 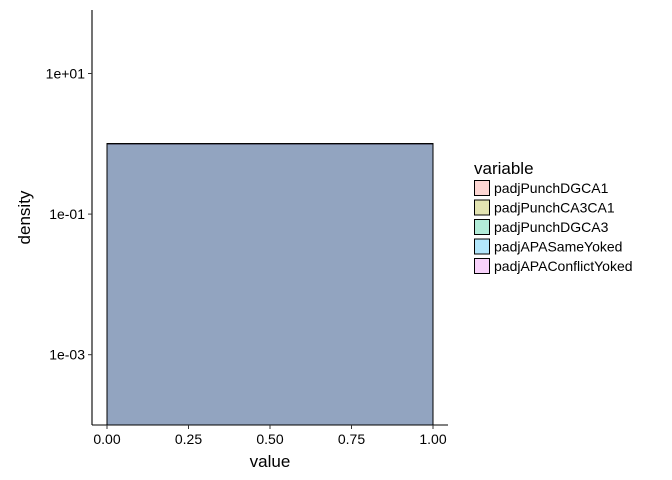 What do you see at coordinates (269, 439) in the screenshot?
I see `x-tick-label: 0.50` at bounding box center [269, 439].